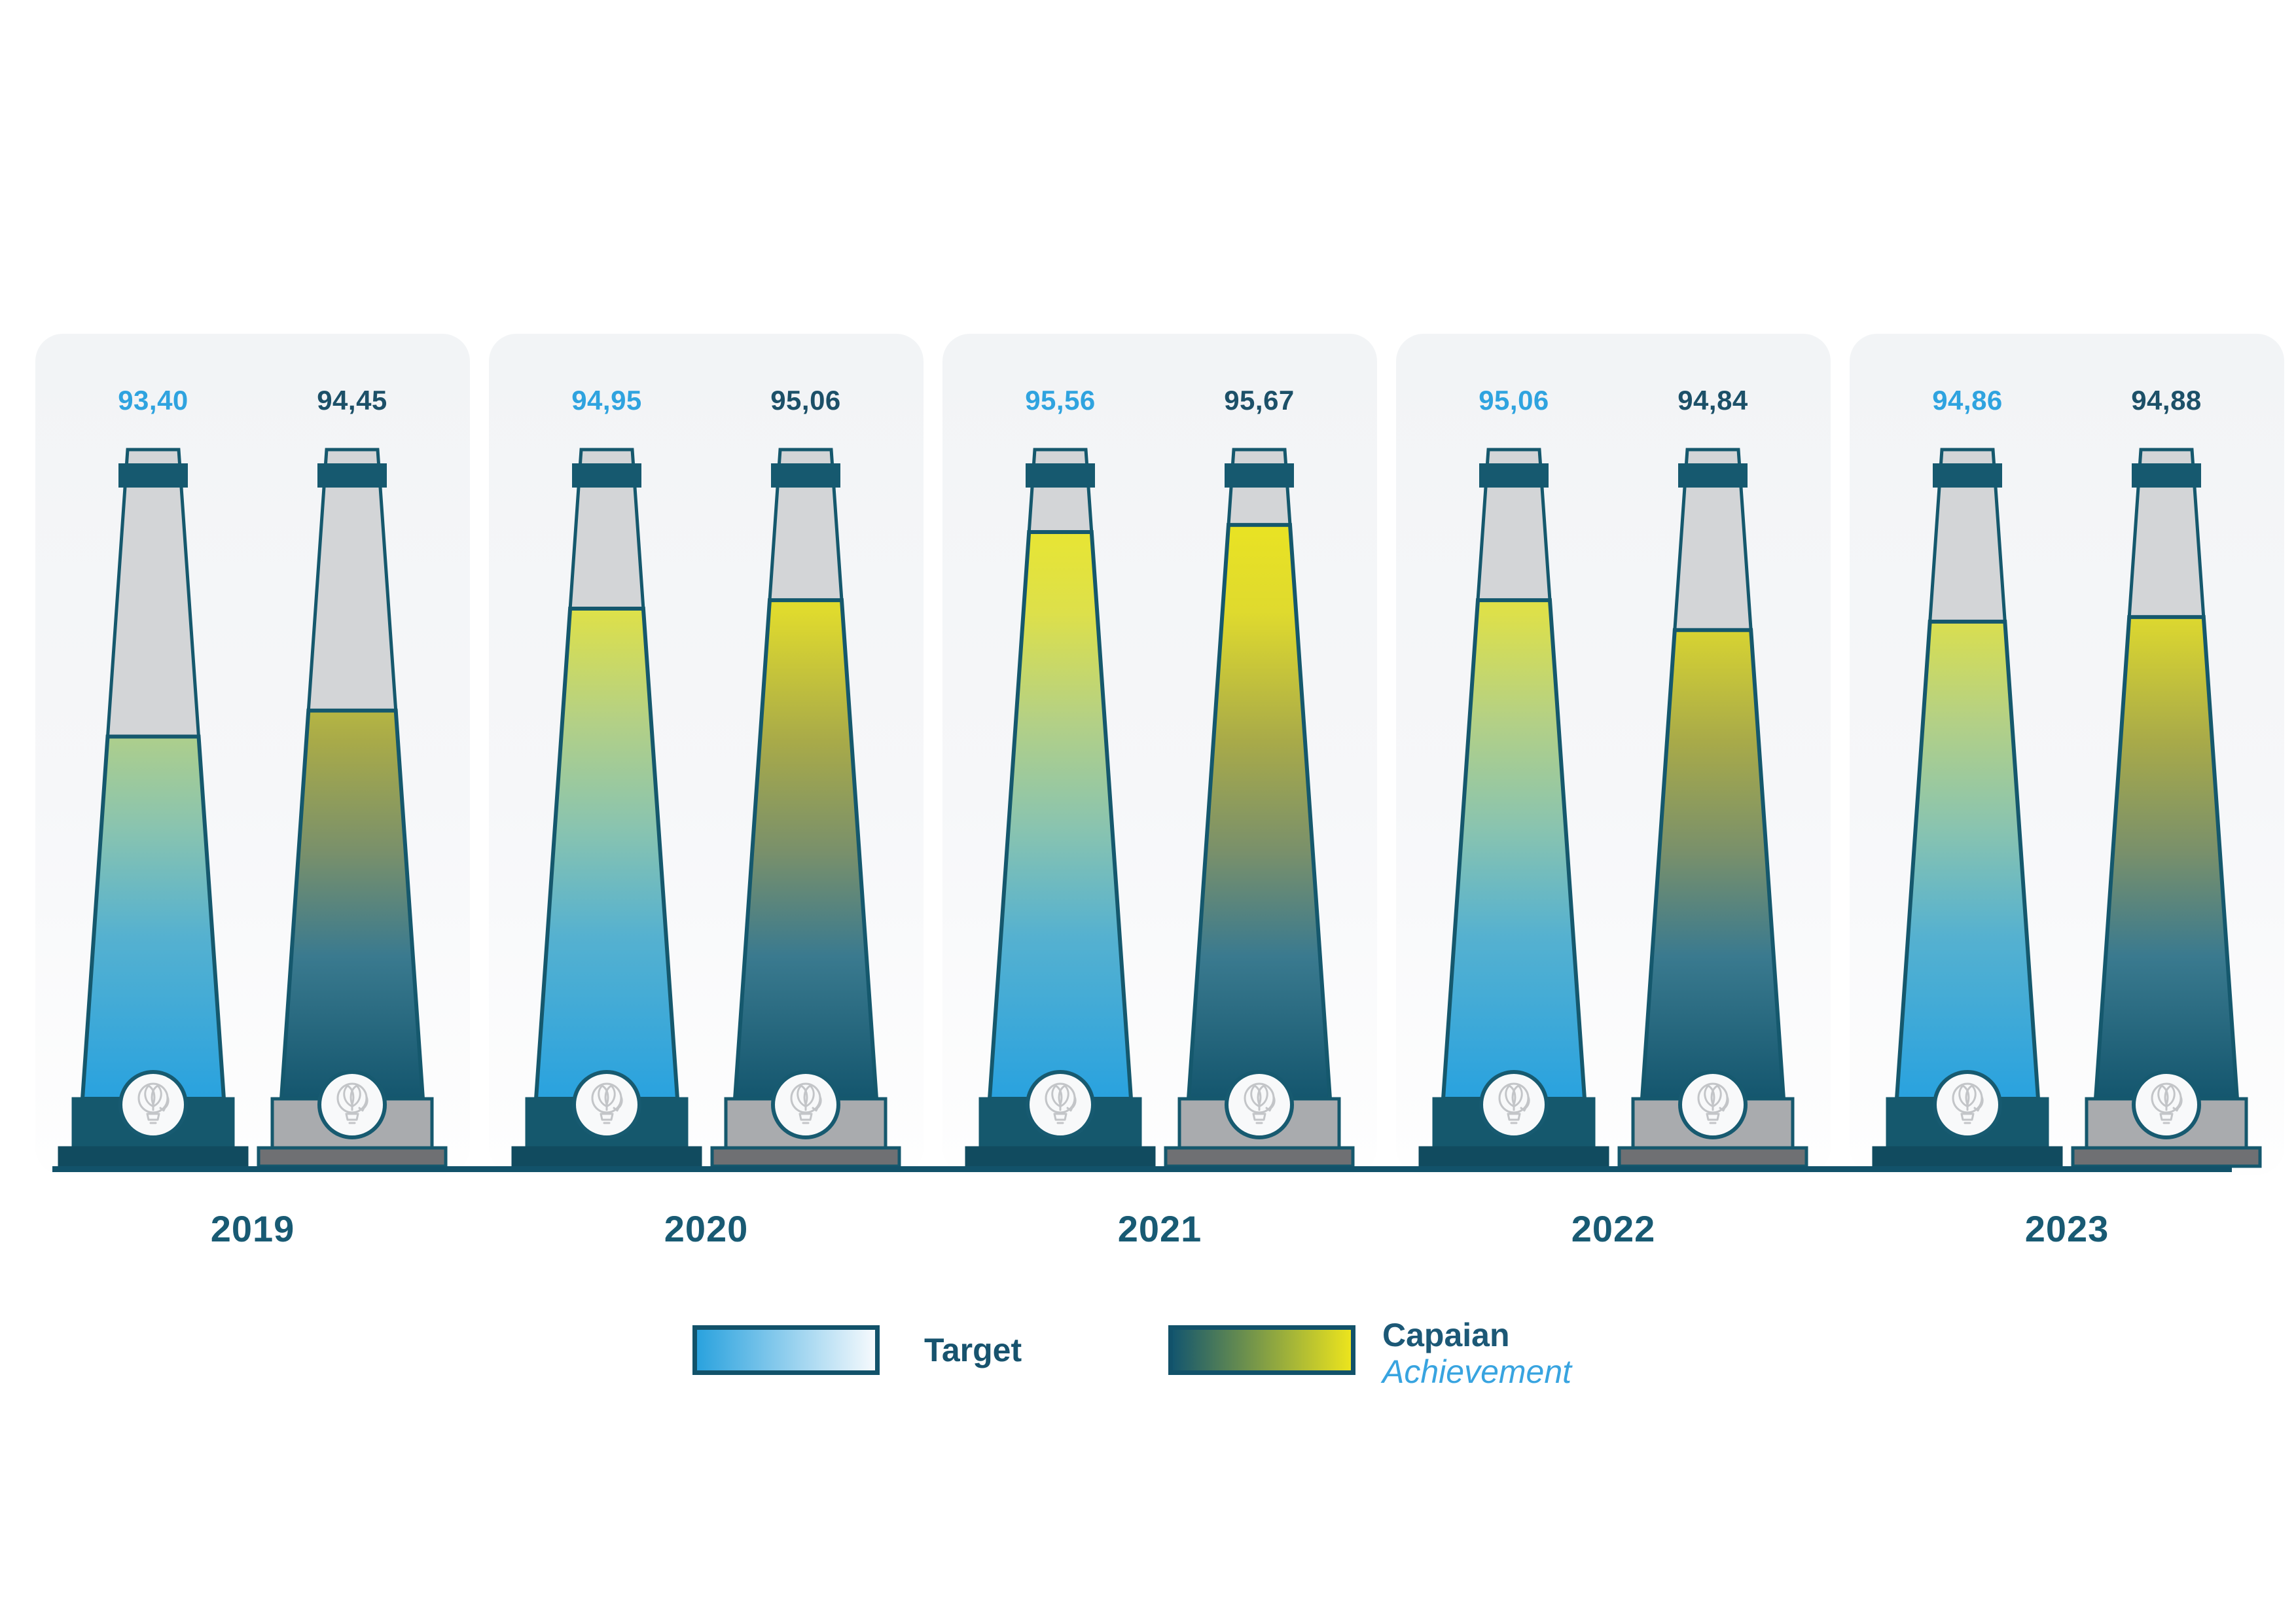 This screenshot has height=1623, width=2296. I want to click on legend-achievement-label: Capaian Achievement, so click(1476, 1353).